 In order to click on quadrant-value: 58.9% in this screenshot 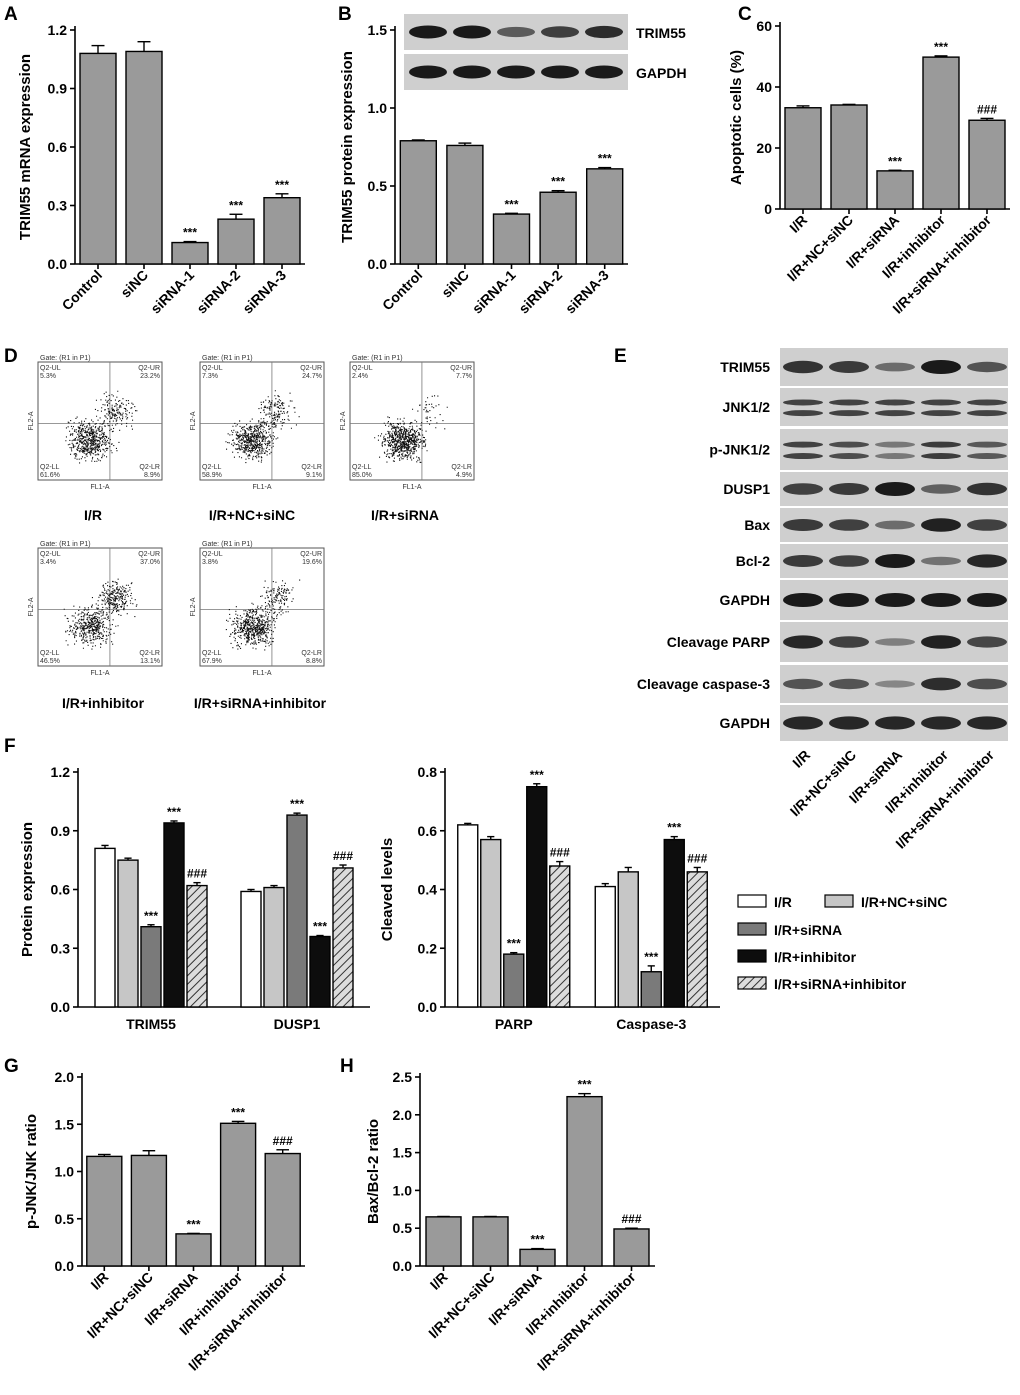, I will do `click(212, 475)`.